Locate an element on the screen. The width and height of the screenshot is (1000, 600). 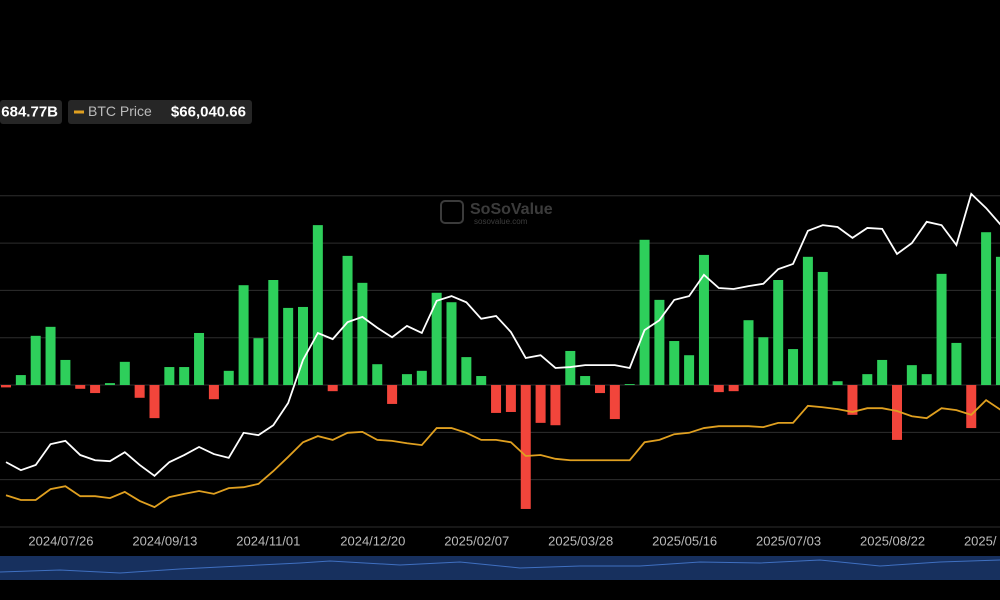
navigator-line is located at coordinates (500, 566).